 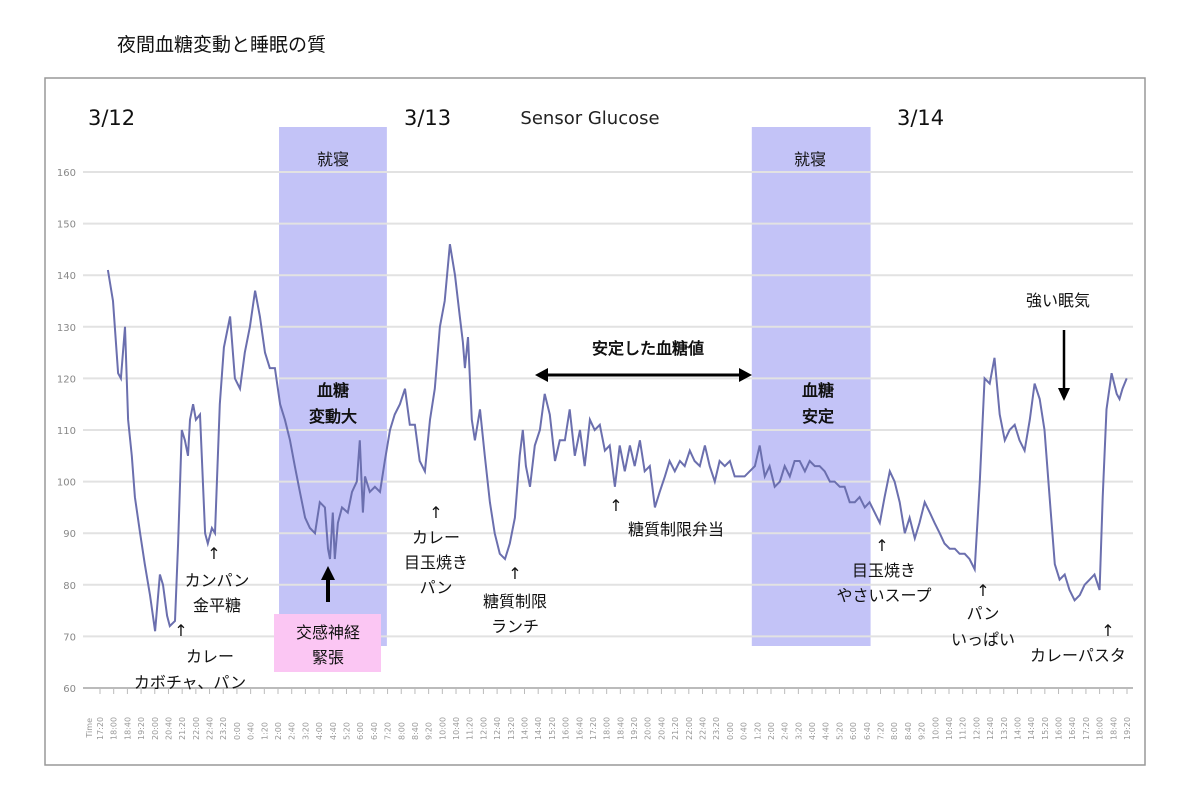 I want to click on day-label-3-12: 3/12, so click(x=111, y=118).